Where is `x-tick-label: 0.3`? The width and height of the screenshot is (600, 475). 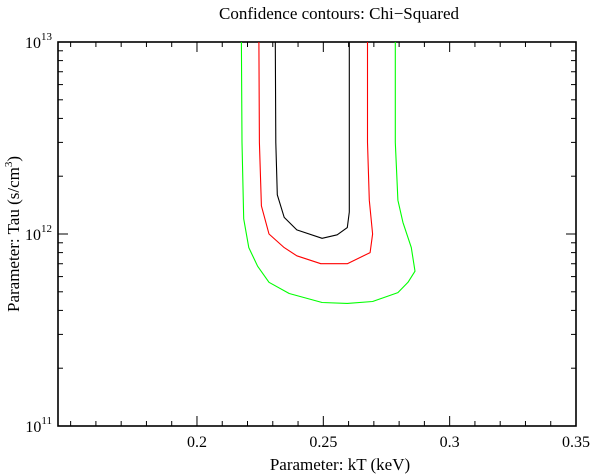
x-tick-label: 0.3 is located at coordinates (450, 442).